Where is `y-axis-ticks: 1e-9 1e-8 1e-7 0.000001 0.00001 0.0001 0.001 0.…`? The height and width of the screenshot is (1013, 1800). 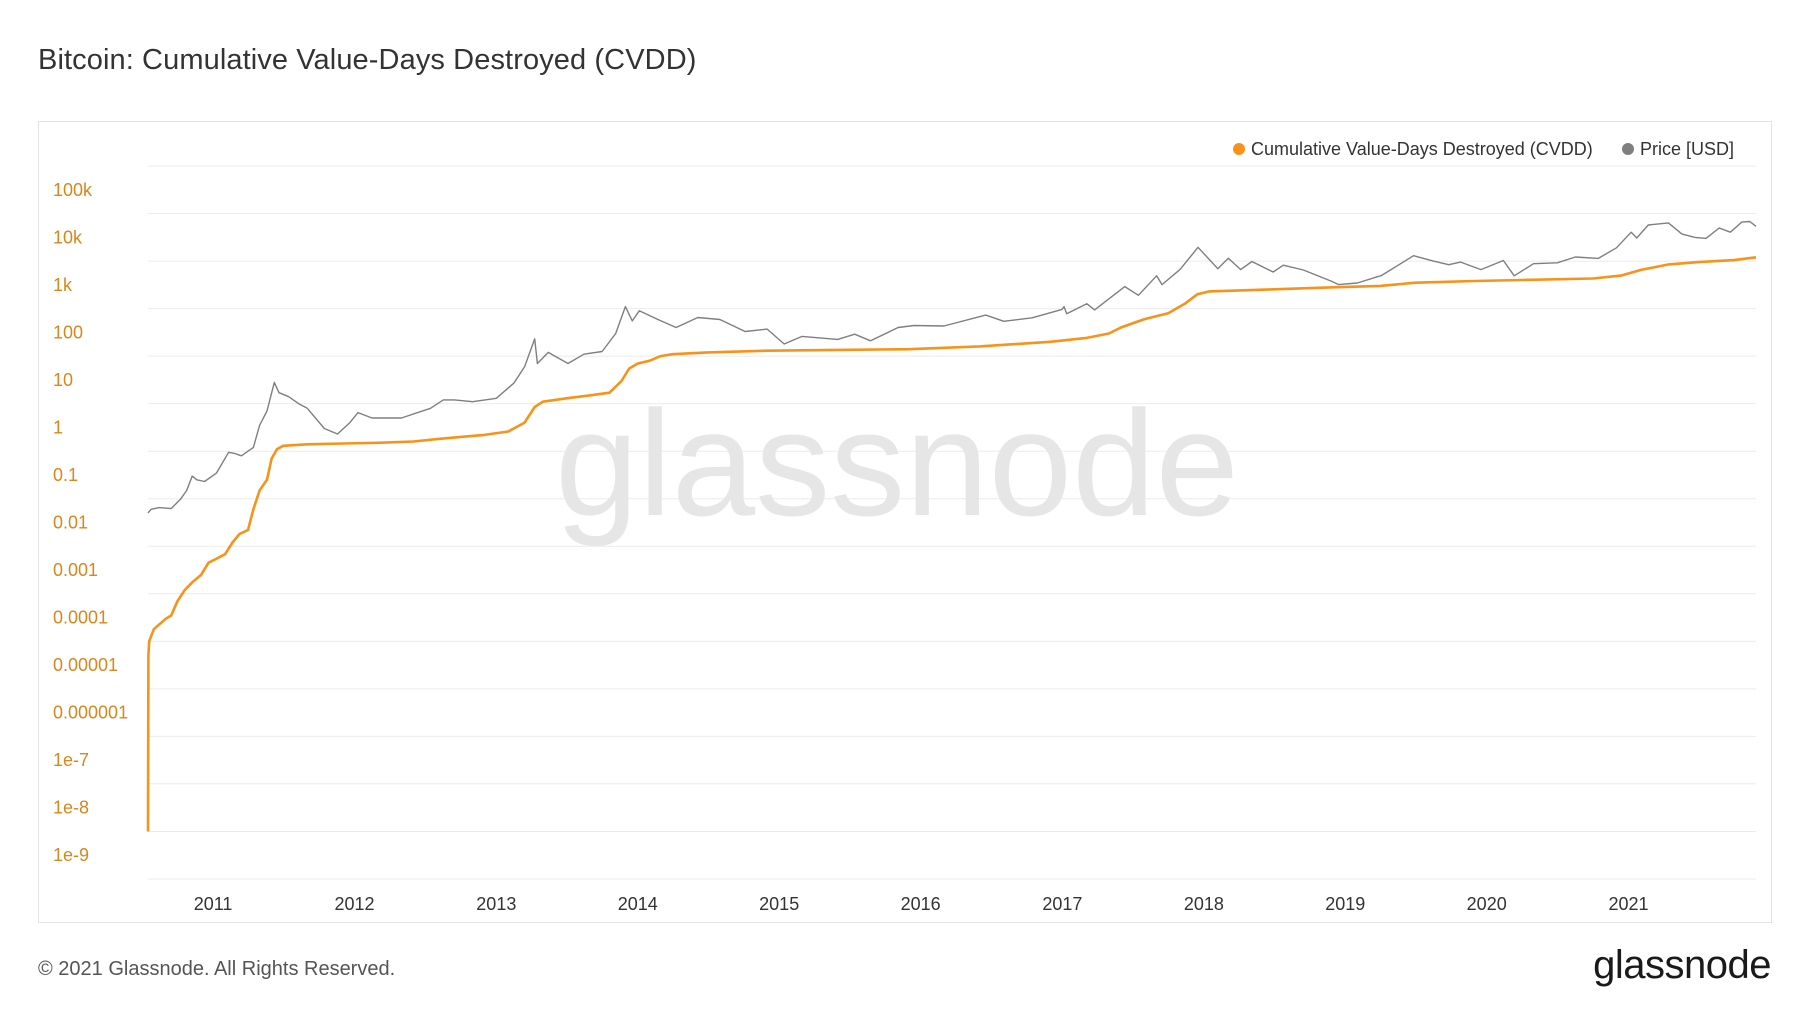 y-axis-ticks: 1e-9 1e-8 1e-7 0.000001 0.00001 0.0001 0.001 0.… is located at coordinates (90, 522).